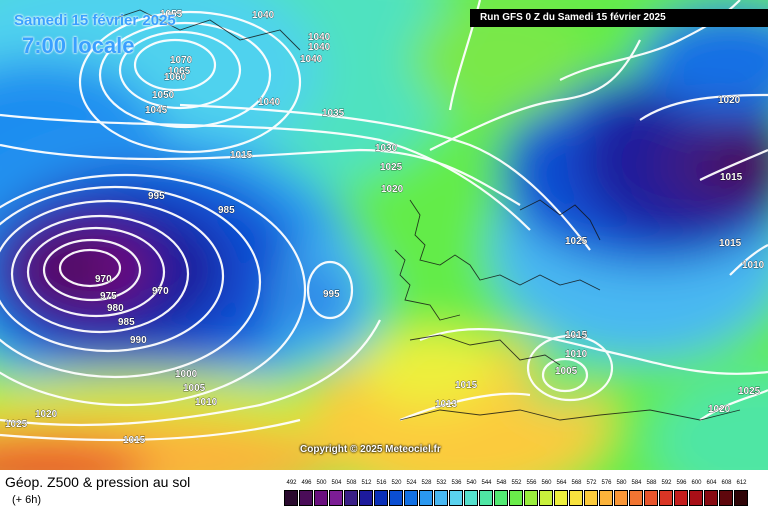  Describe the element at coordinates (98, 482) in the screenshot. I see `map-title: Géop. Z500 & pression au sol` at that location.